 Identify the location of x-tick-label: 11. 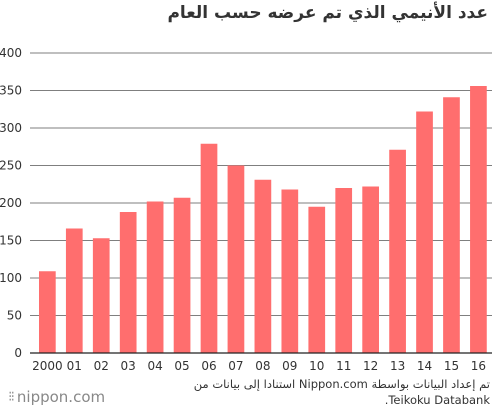
(343, 366).